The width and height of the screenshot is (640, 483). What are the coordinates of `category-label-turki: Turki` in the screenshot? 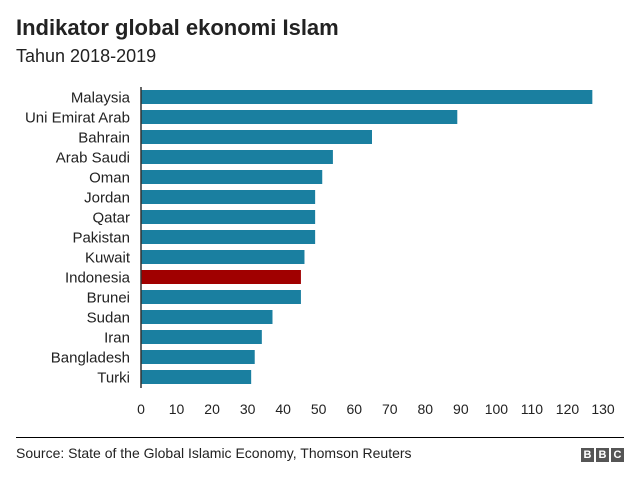 It's located at (113, 378).